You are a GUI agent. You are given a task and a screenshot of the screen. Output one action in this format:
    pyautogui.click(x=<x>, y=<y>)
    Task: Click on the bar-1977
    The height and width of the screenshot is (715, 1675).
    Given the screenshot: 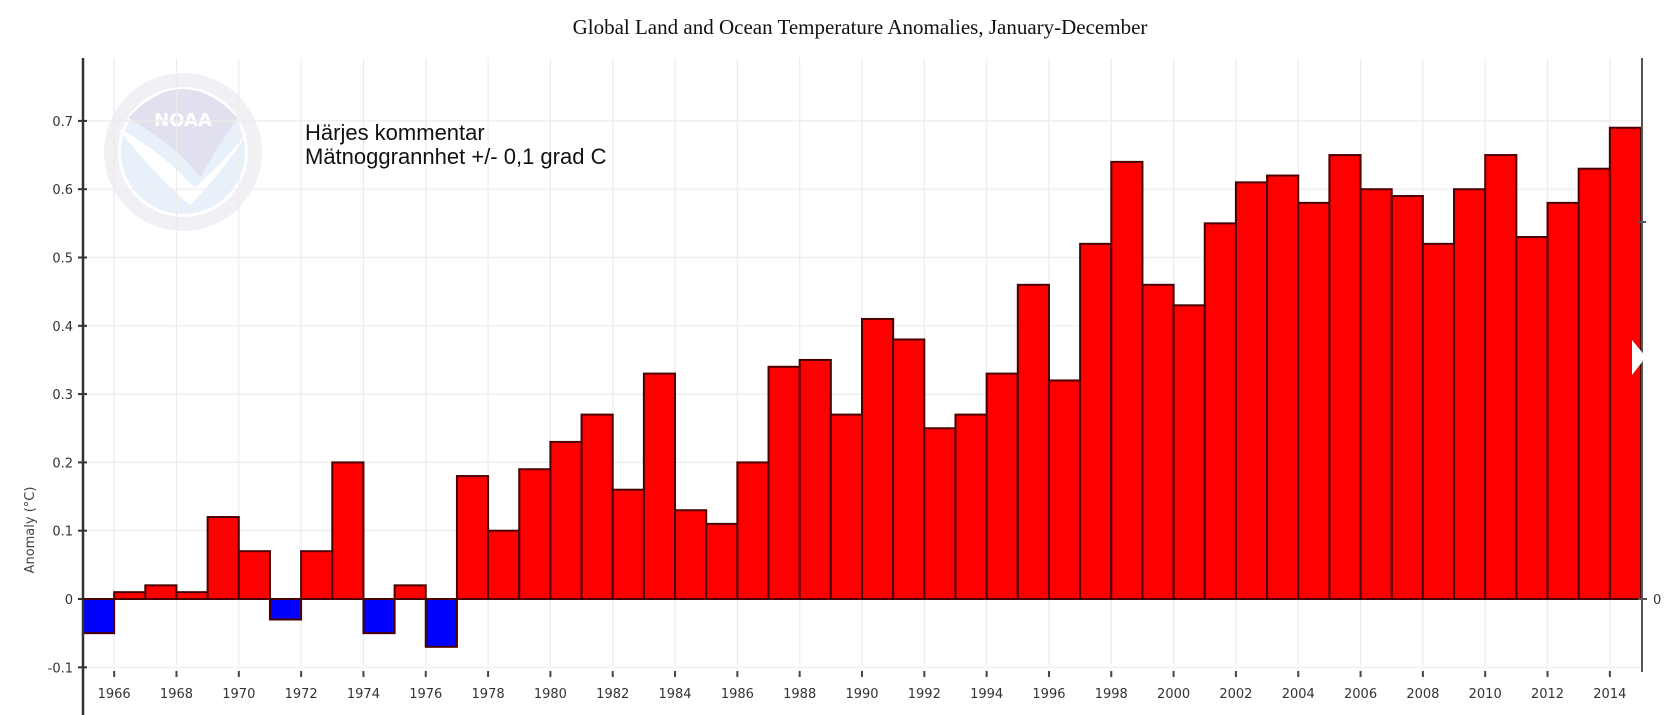 What is the action you would take?
    pyautogui.click(x=472, y=537)
    